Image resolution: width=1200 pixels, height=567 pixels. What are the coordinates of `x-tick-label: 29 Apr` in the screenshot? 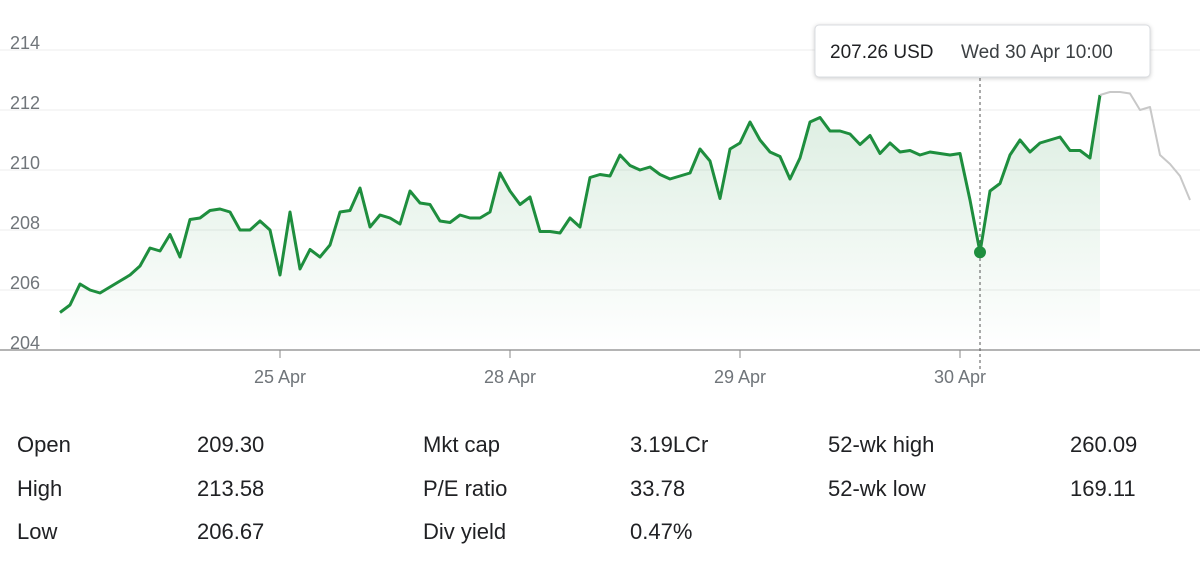 It's located at (740, 377).